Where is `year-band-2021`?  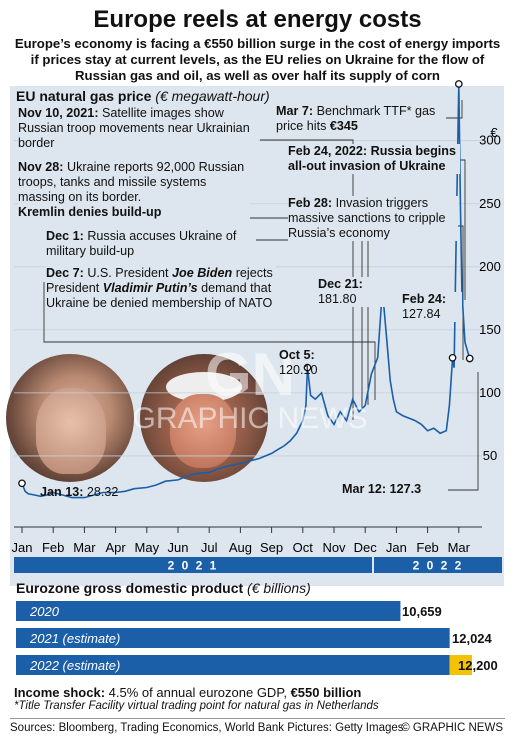
year-band-2021 is located at coordinates (193, 565).